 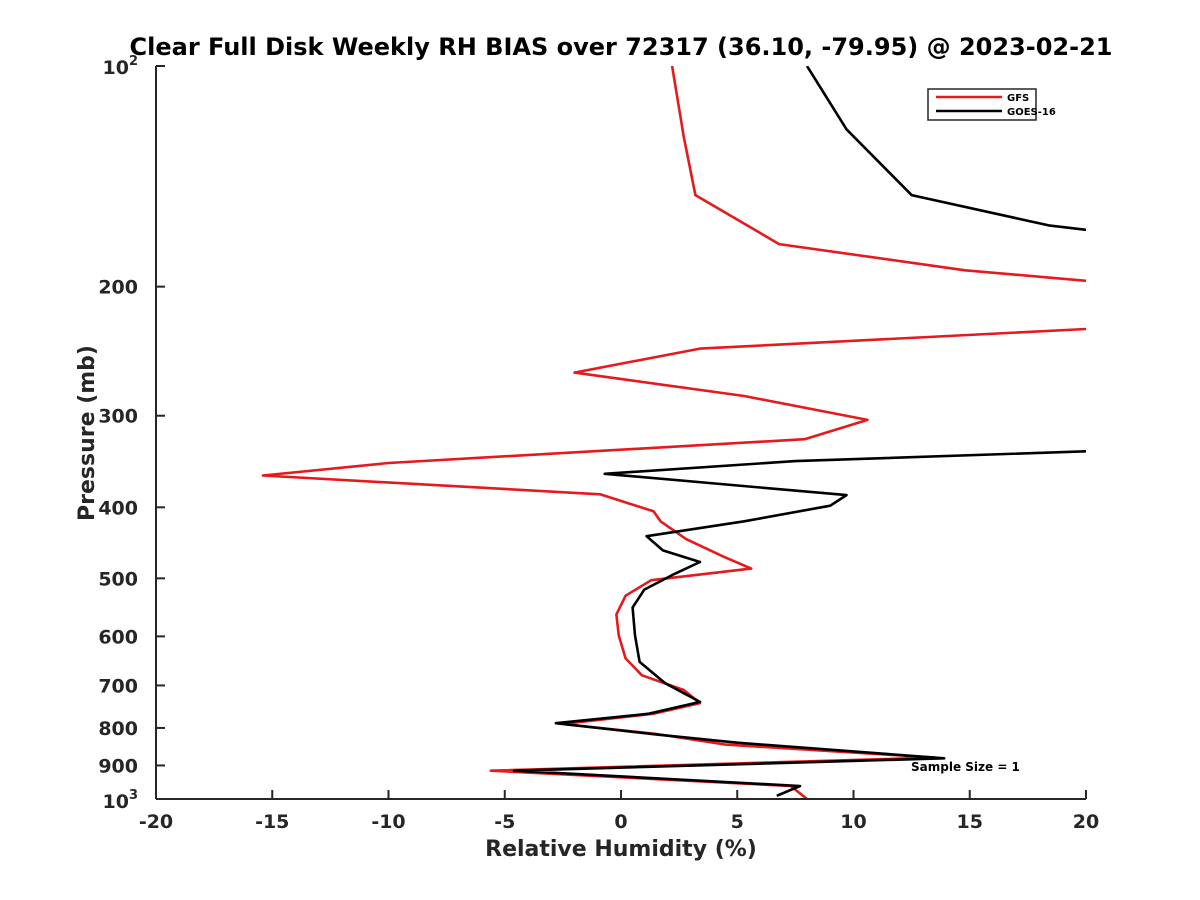 I want to click on x-tick-label: 15, so click(x=970, y=822).